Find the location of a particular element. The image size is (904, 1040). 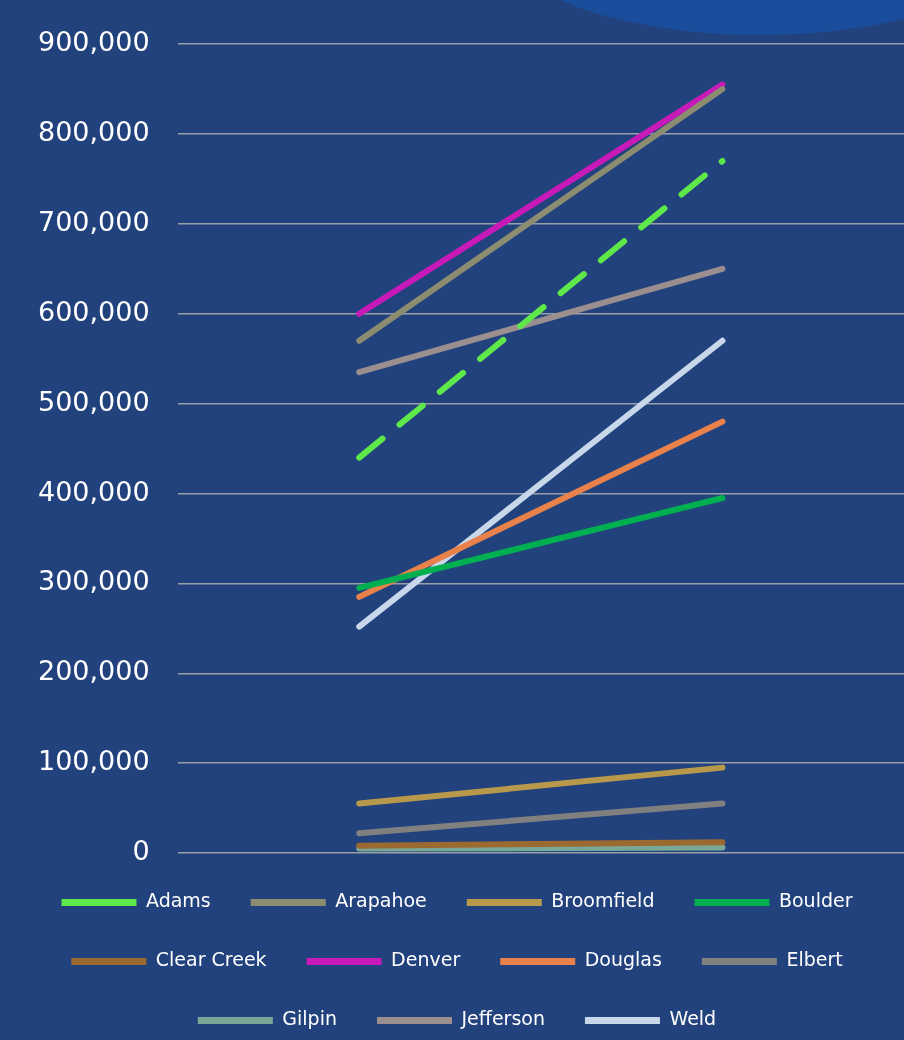

legend-label: Arapahoe is located at coordinates (381, 900).